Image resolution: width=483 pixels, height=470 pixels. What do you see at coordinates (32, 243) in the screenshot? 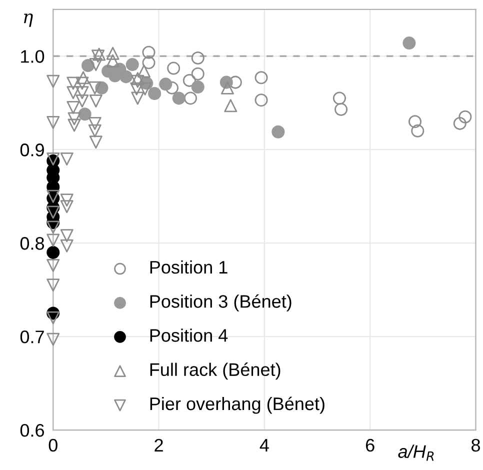
I see `y-tick-label: 0.8` at bounding box center [32, 243].